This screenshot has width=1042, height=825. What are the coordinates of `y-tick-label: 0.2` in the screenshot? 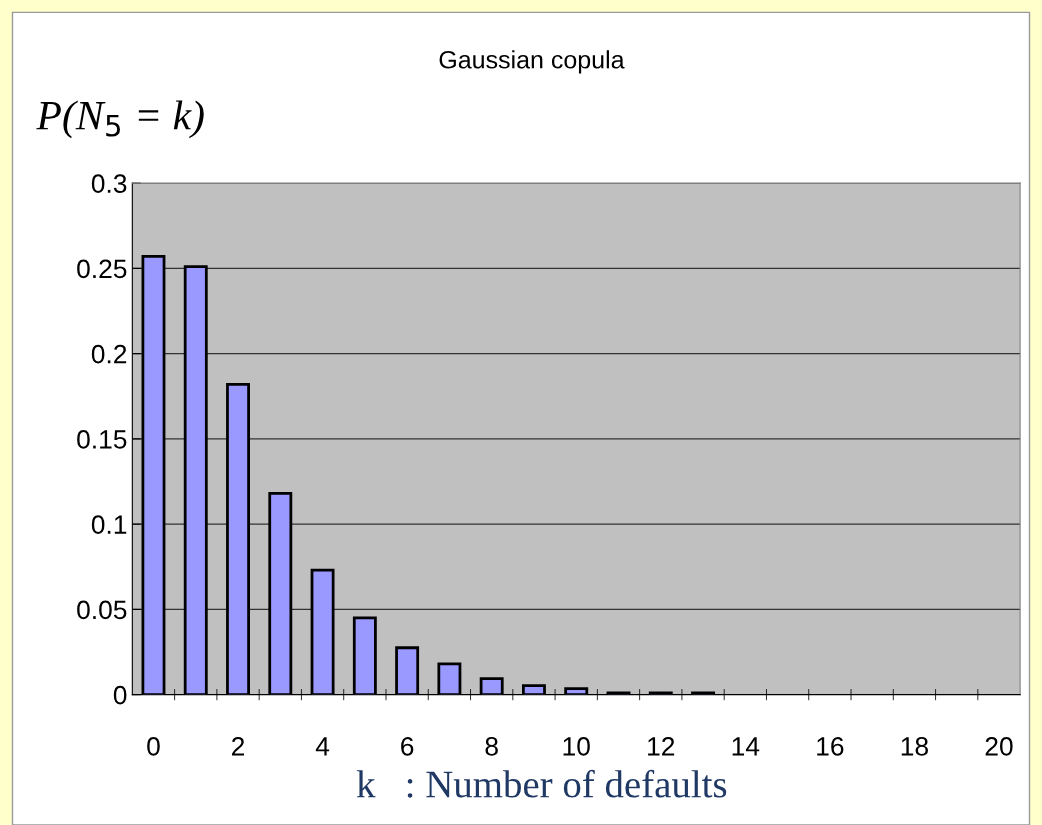 It's located at (109, 354).